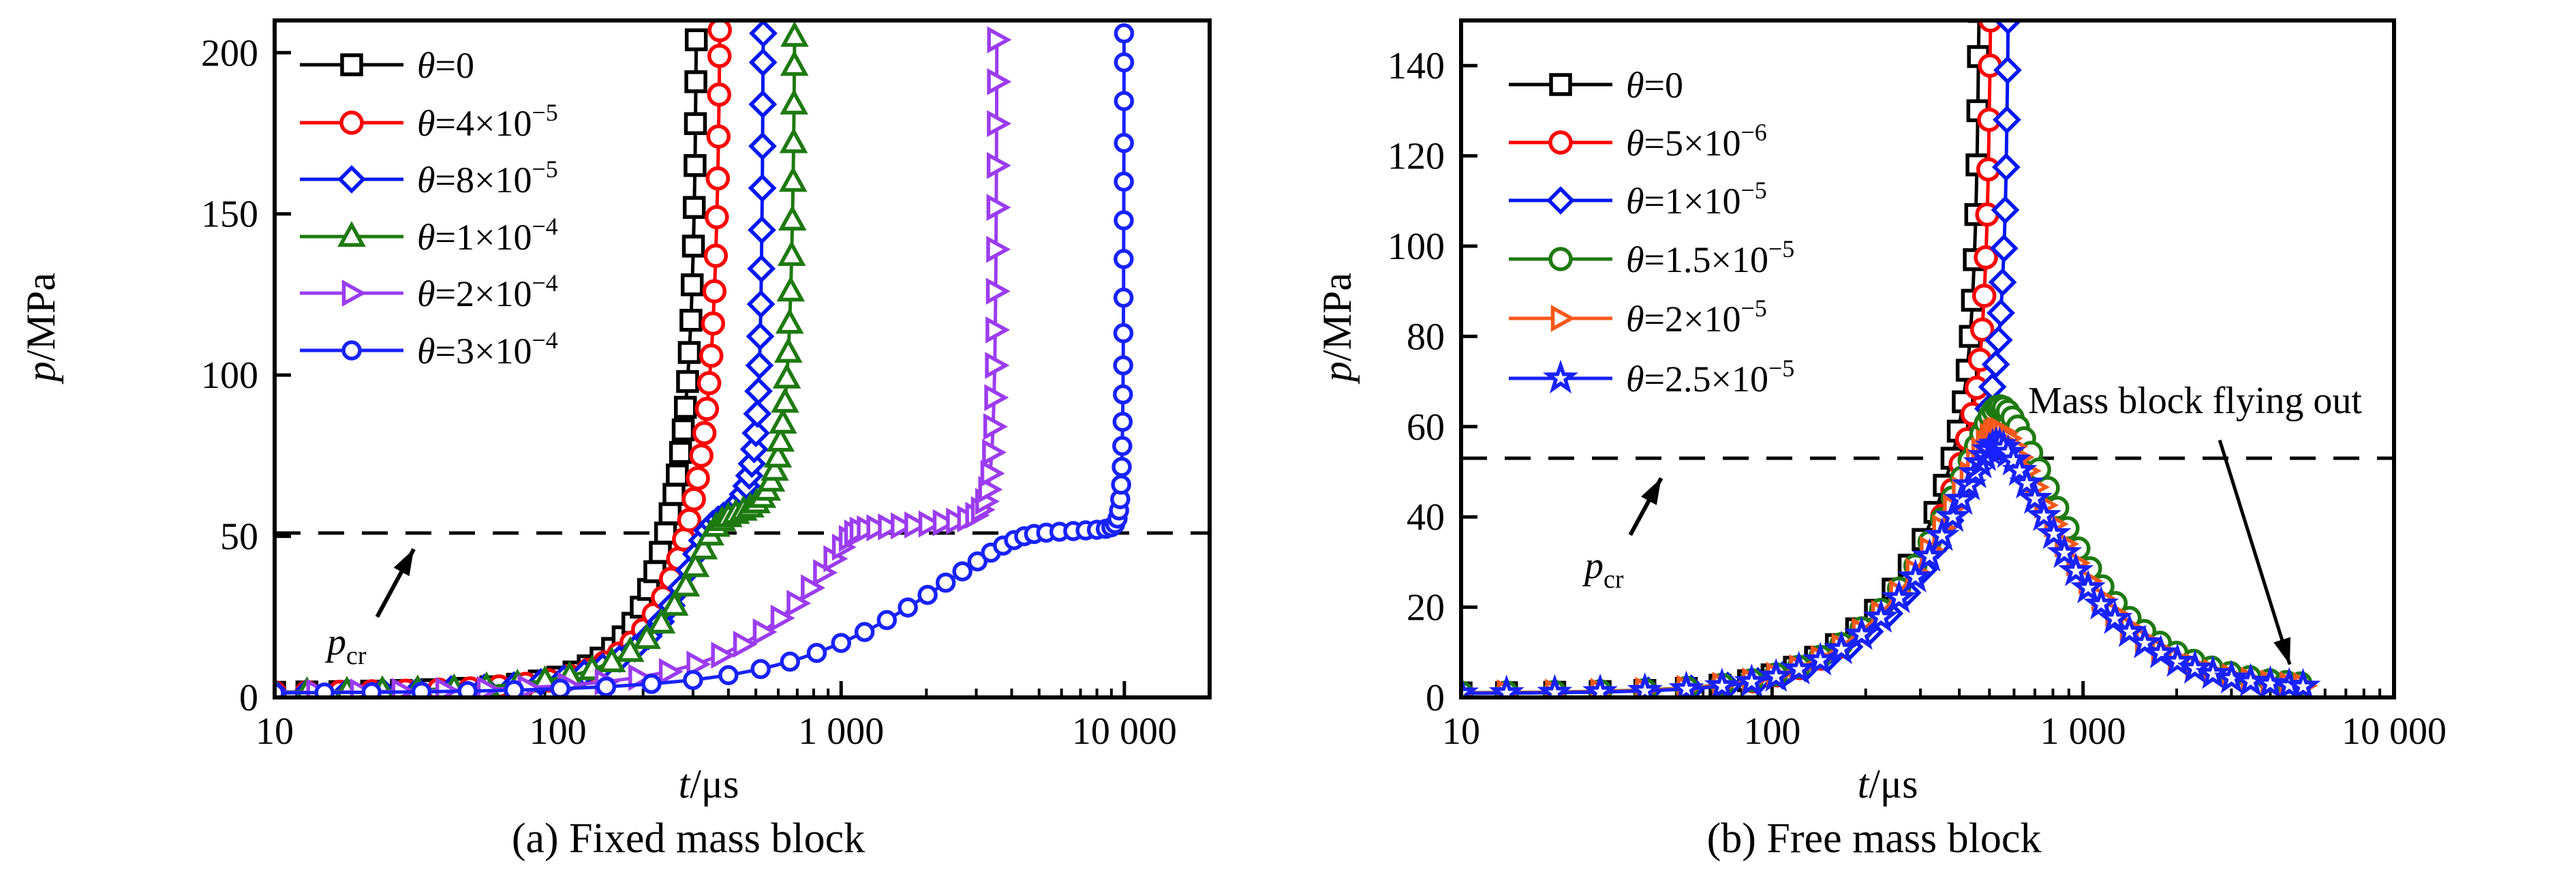  I want to click on legend-label: θ=8×10−5, so click(487, 177).